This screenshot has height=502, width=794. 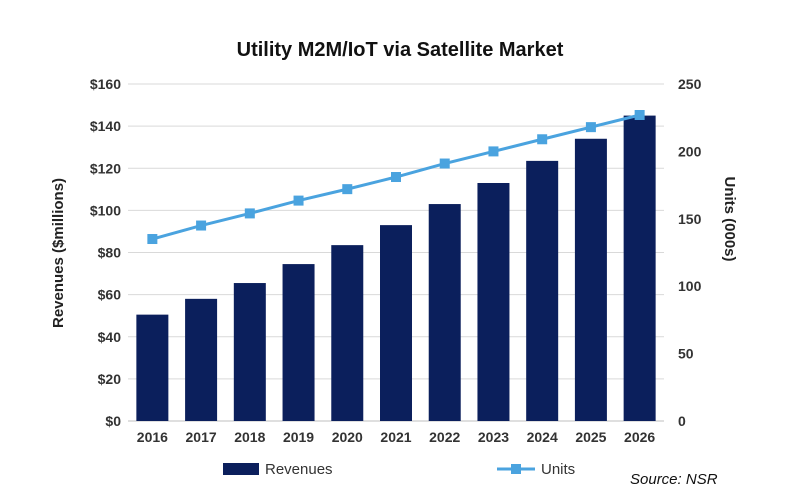 I want to click on y-axis-label: Revenues ($millions), so click(x=58, y=253).